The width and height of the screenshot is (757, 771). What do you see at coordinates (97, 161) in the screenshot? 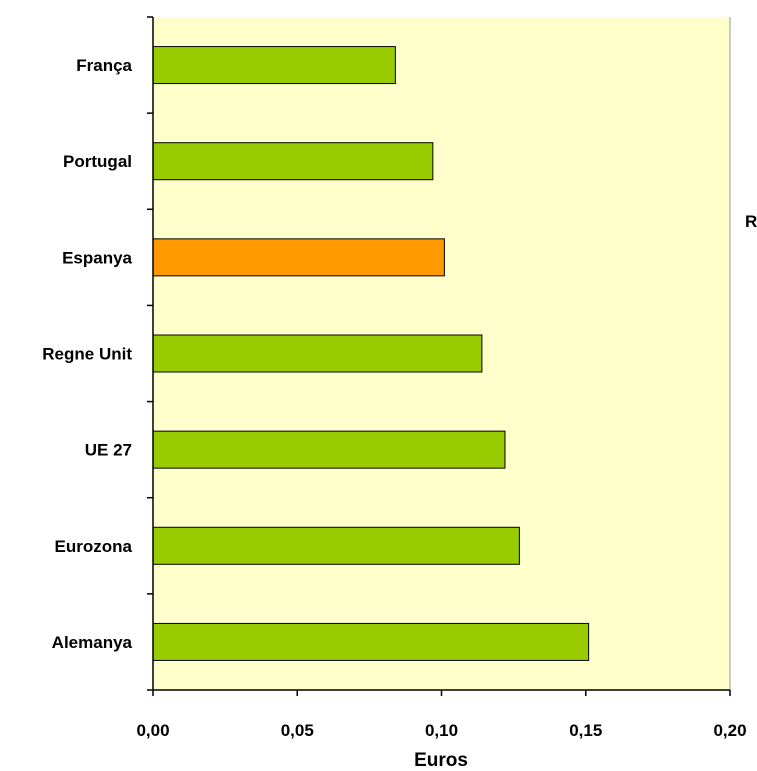
I see `category-label: Portugal` at bounding box center [97, 161].